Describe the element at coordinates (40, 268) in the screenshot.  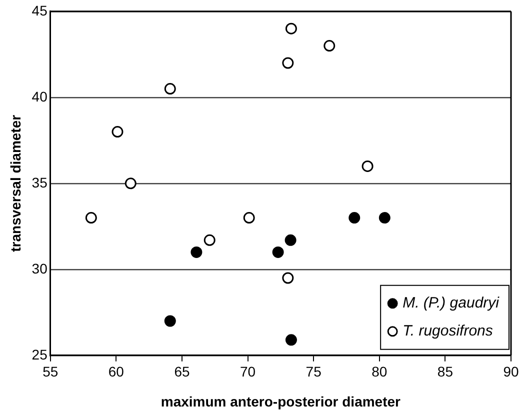
I see `y-tick-label: 30` at that location.